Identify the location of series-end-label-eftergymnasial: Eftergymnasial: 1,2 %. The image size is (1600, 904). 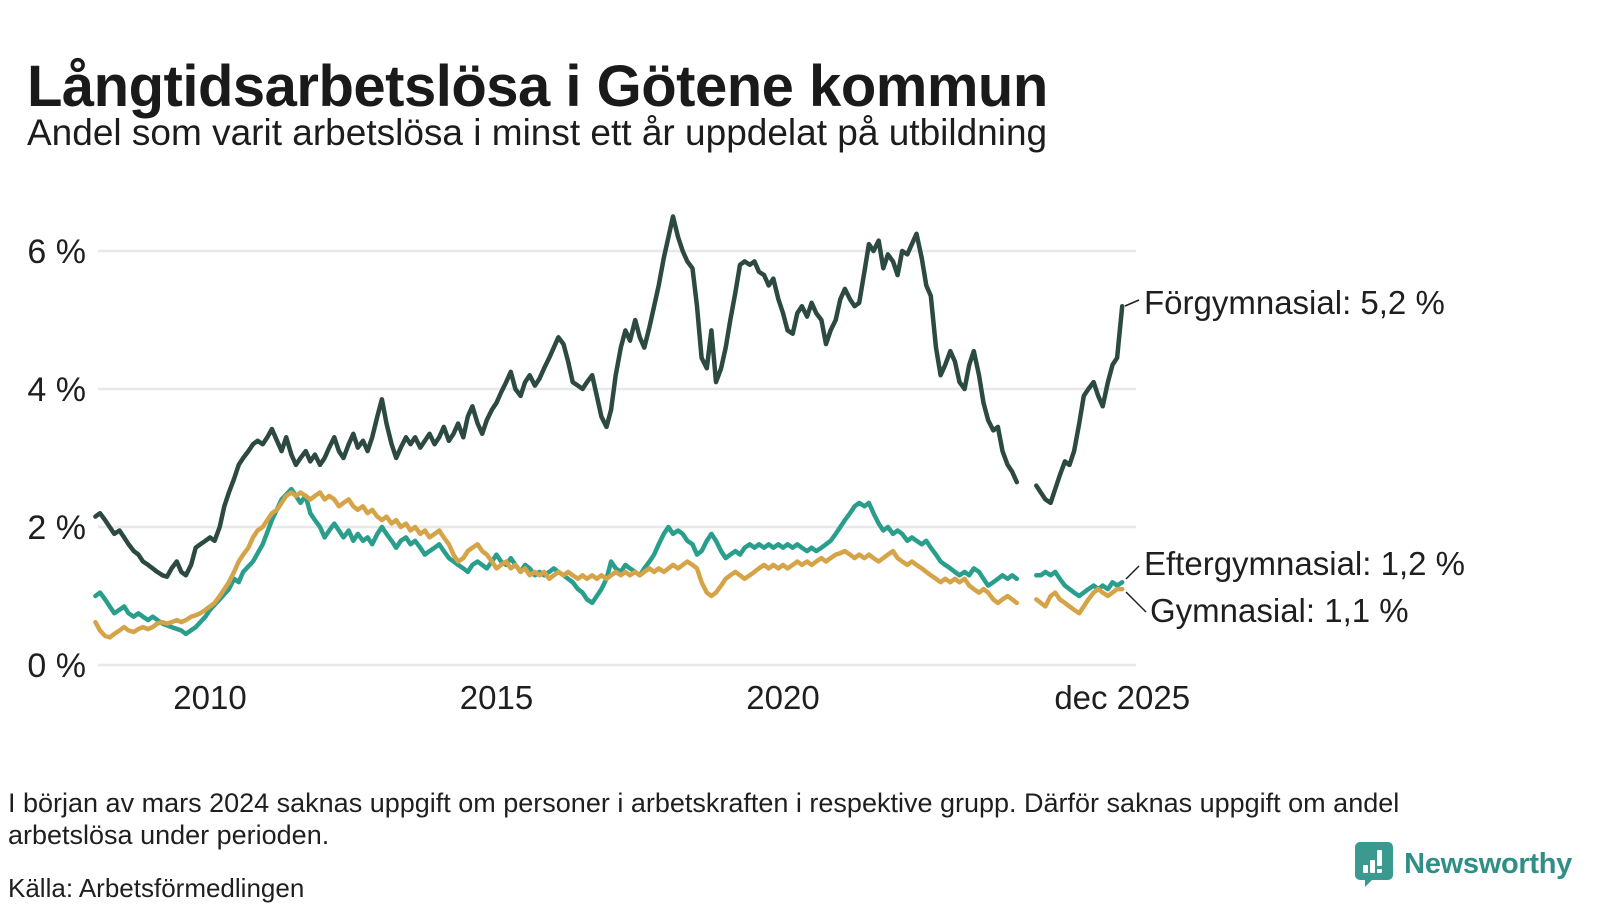
(1304, 563).